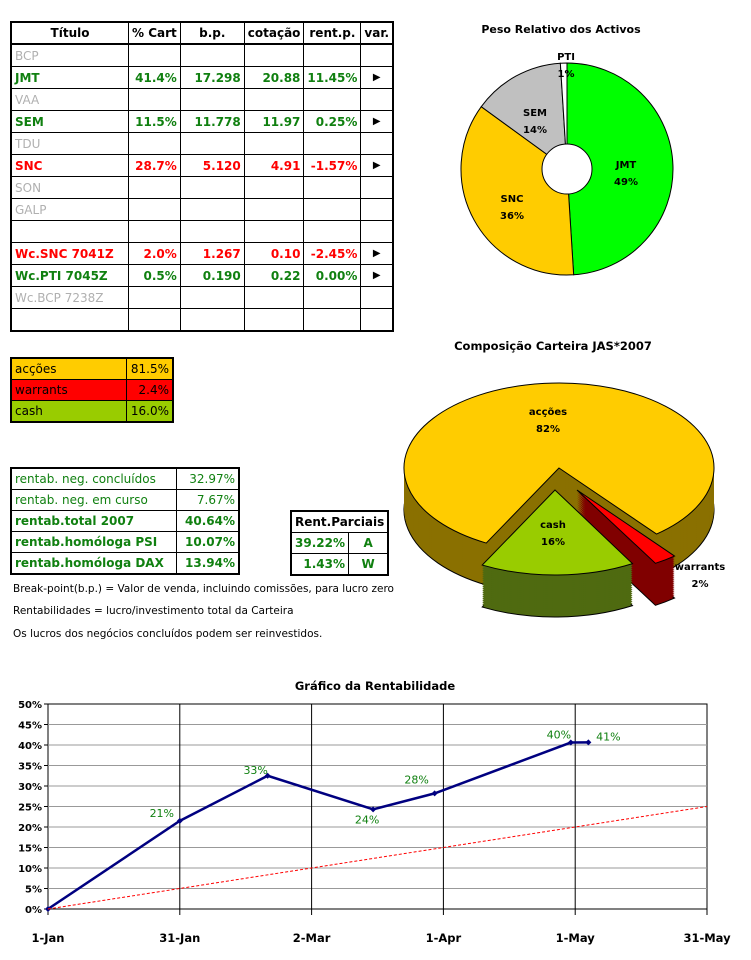  Describe the element at coordinates (368, 543) in the screenshot. I see `parciais-code: A` at that location.